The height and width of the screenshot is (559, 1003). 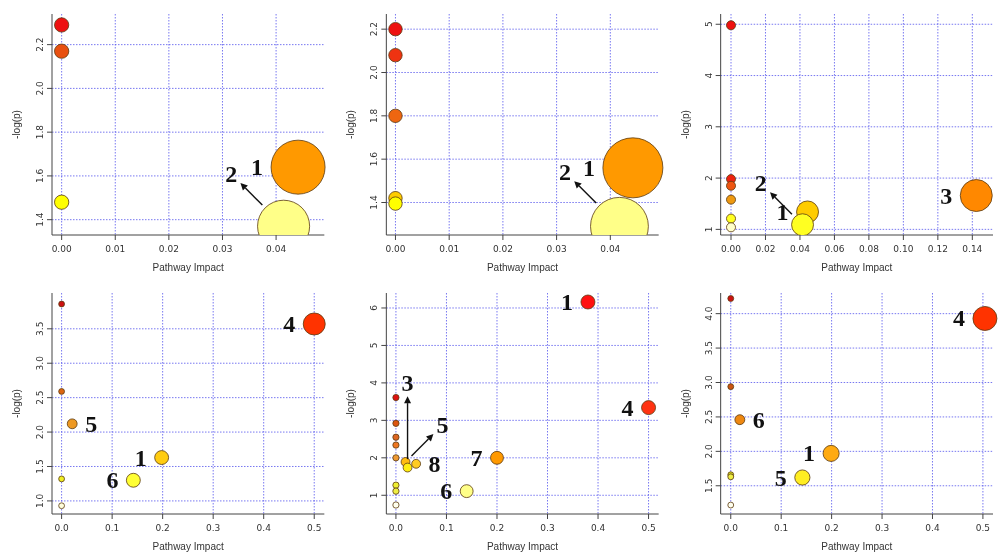 I want to click on annotation: 8, so click(x=434, y=463).